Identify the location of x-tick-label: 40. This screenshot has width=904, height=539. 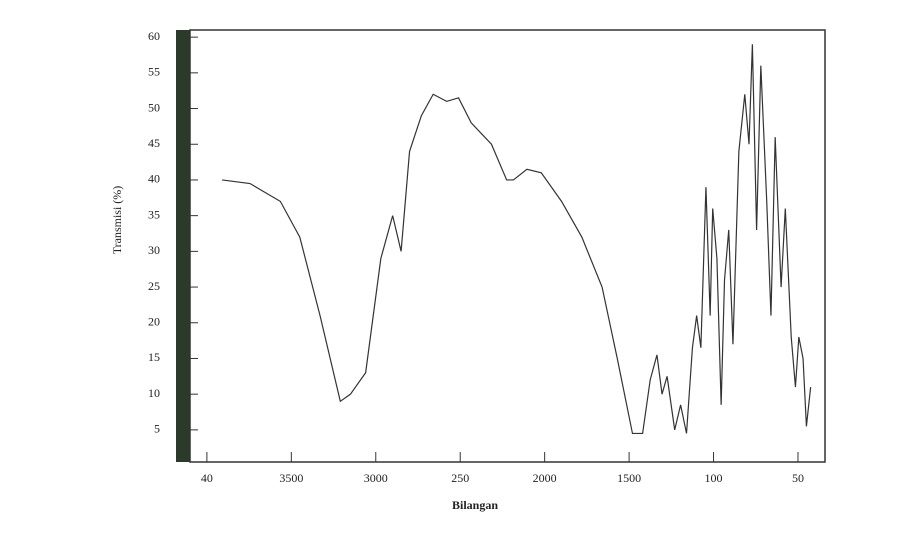
(207, 478).